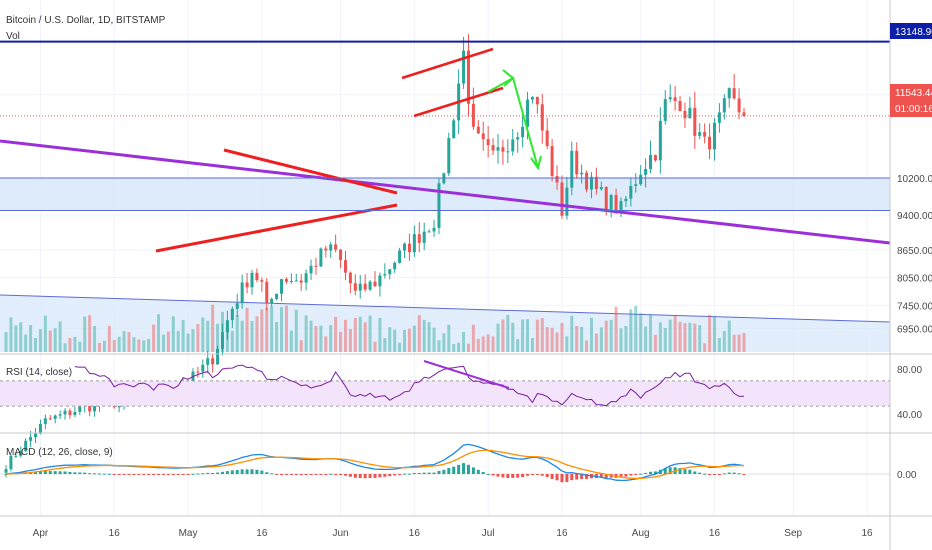 The image size is (932, 550). Describe the element at coordinates (445, 463) in the screenshot. I see `macd-pane` at that location.